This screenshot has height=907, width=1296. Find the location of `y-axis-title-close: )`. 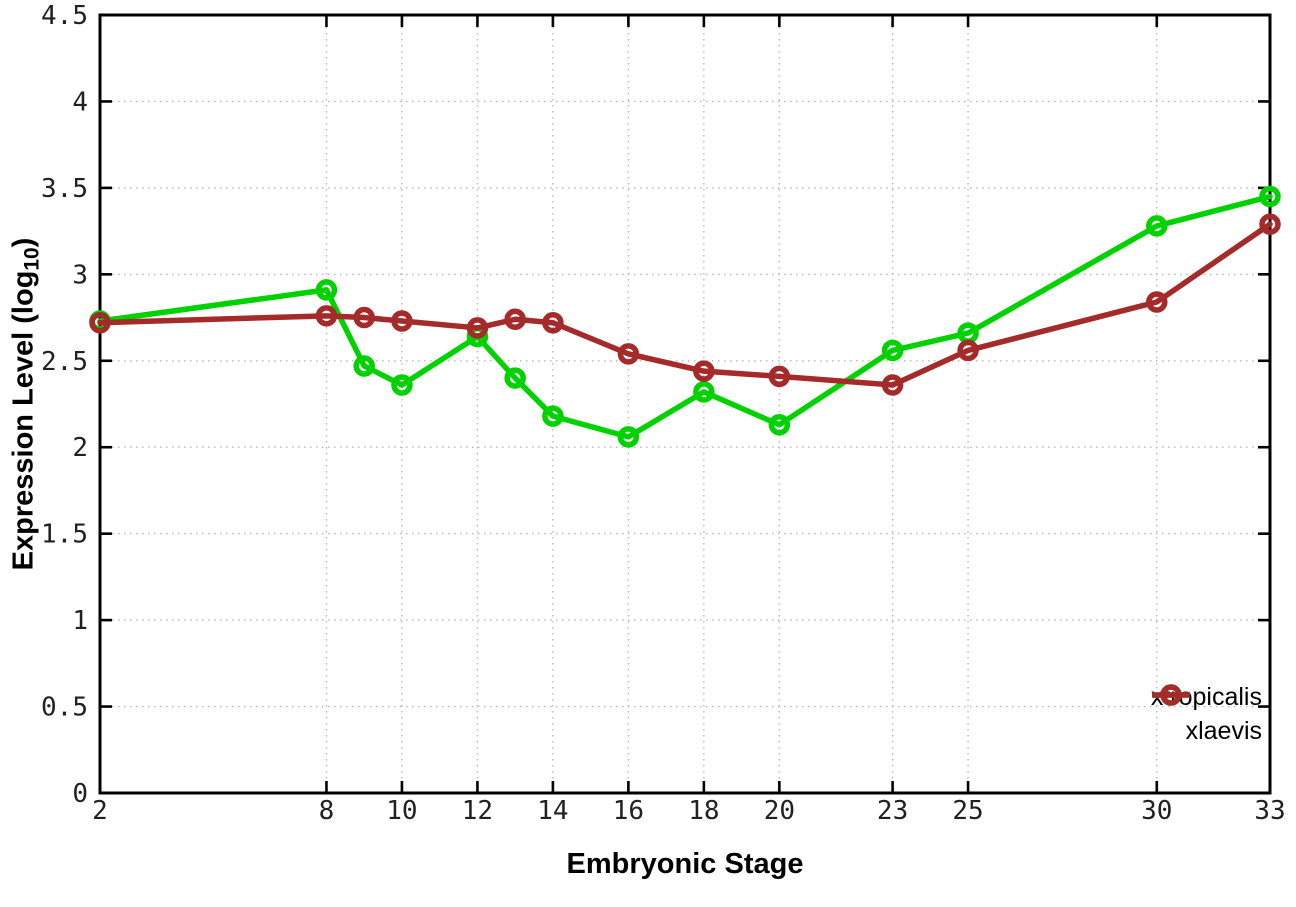

y-axis-title-close: ) is located at coordinates (23, 242).